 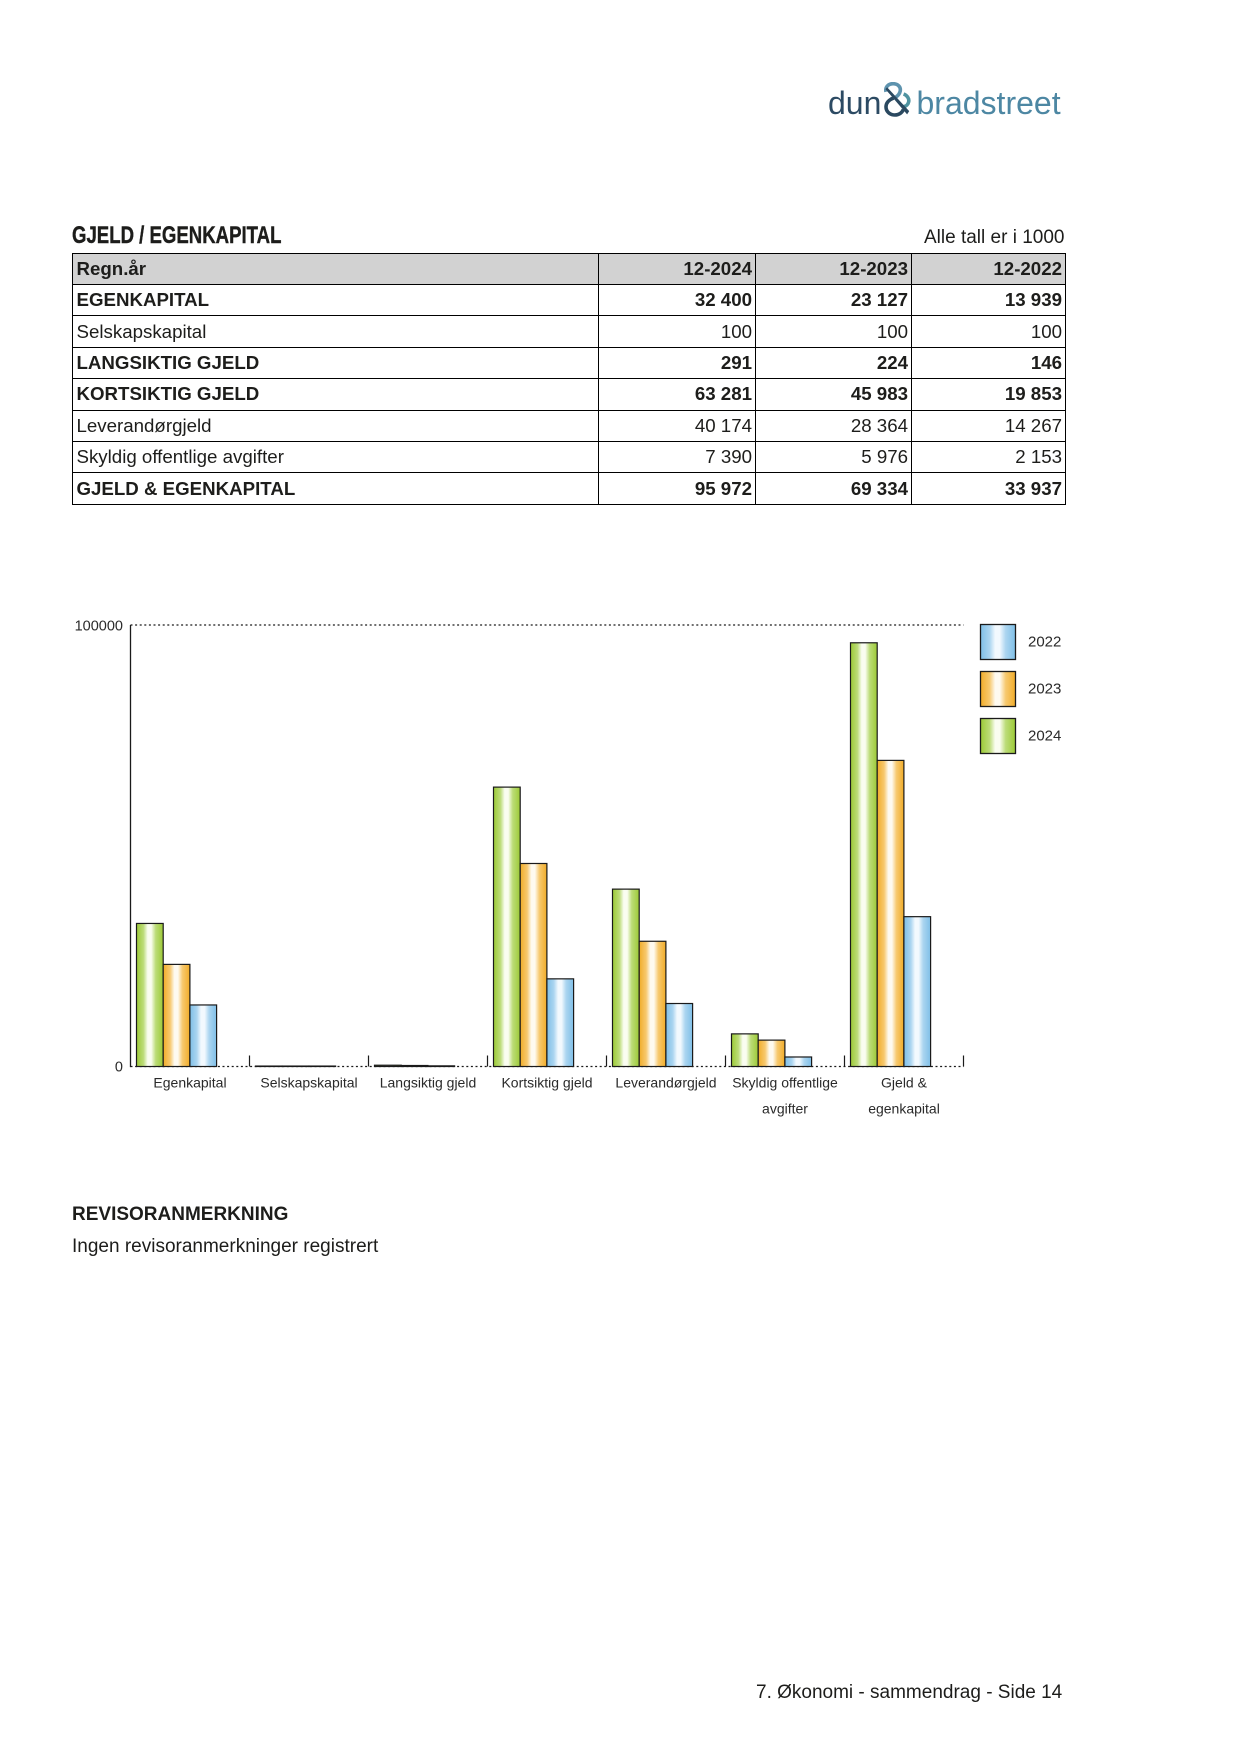 I want to click on svg-text: 2023, so click(x=1044, y=689).